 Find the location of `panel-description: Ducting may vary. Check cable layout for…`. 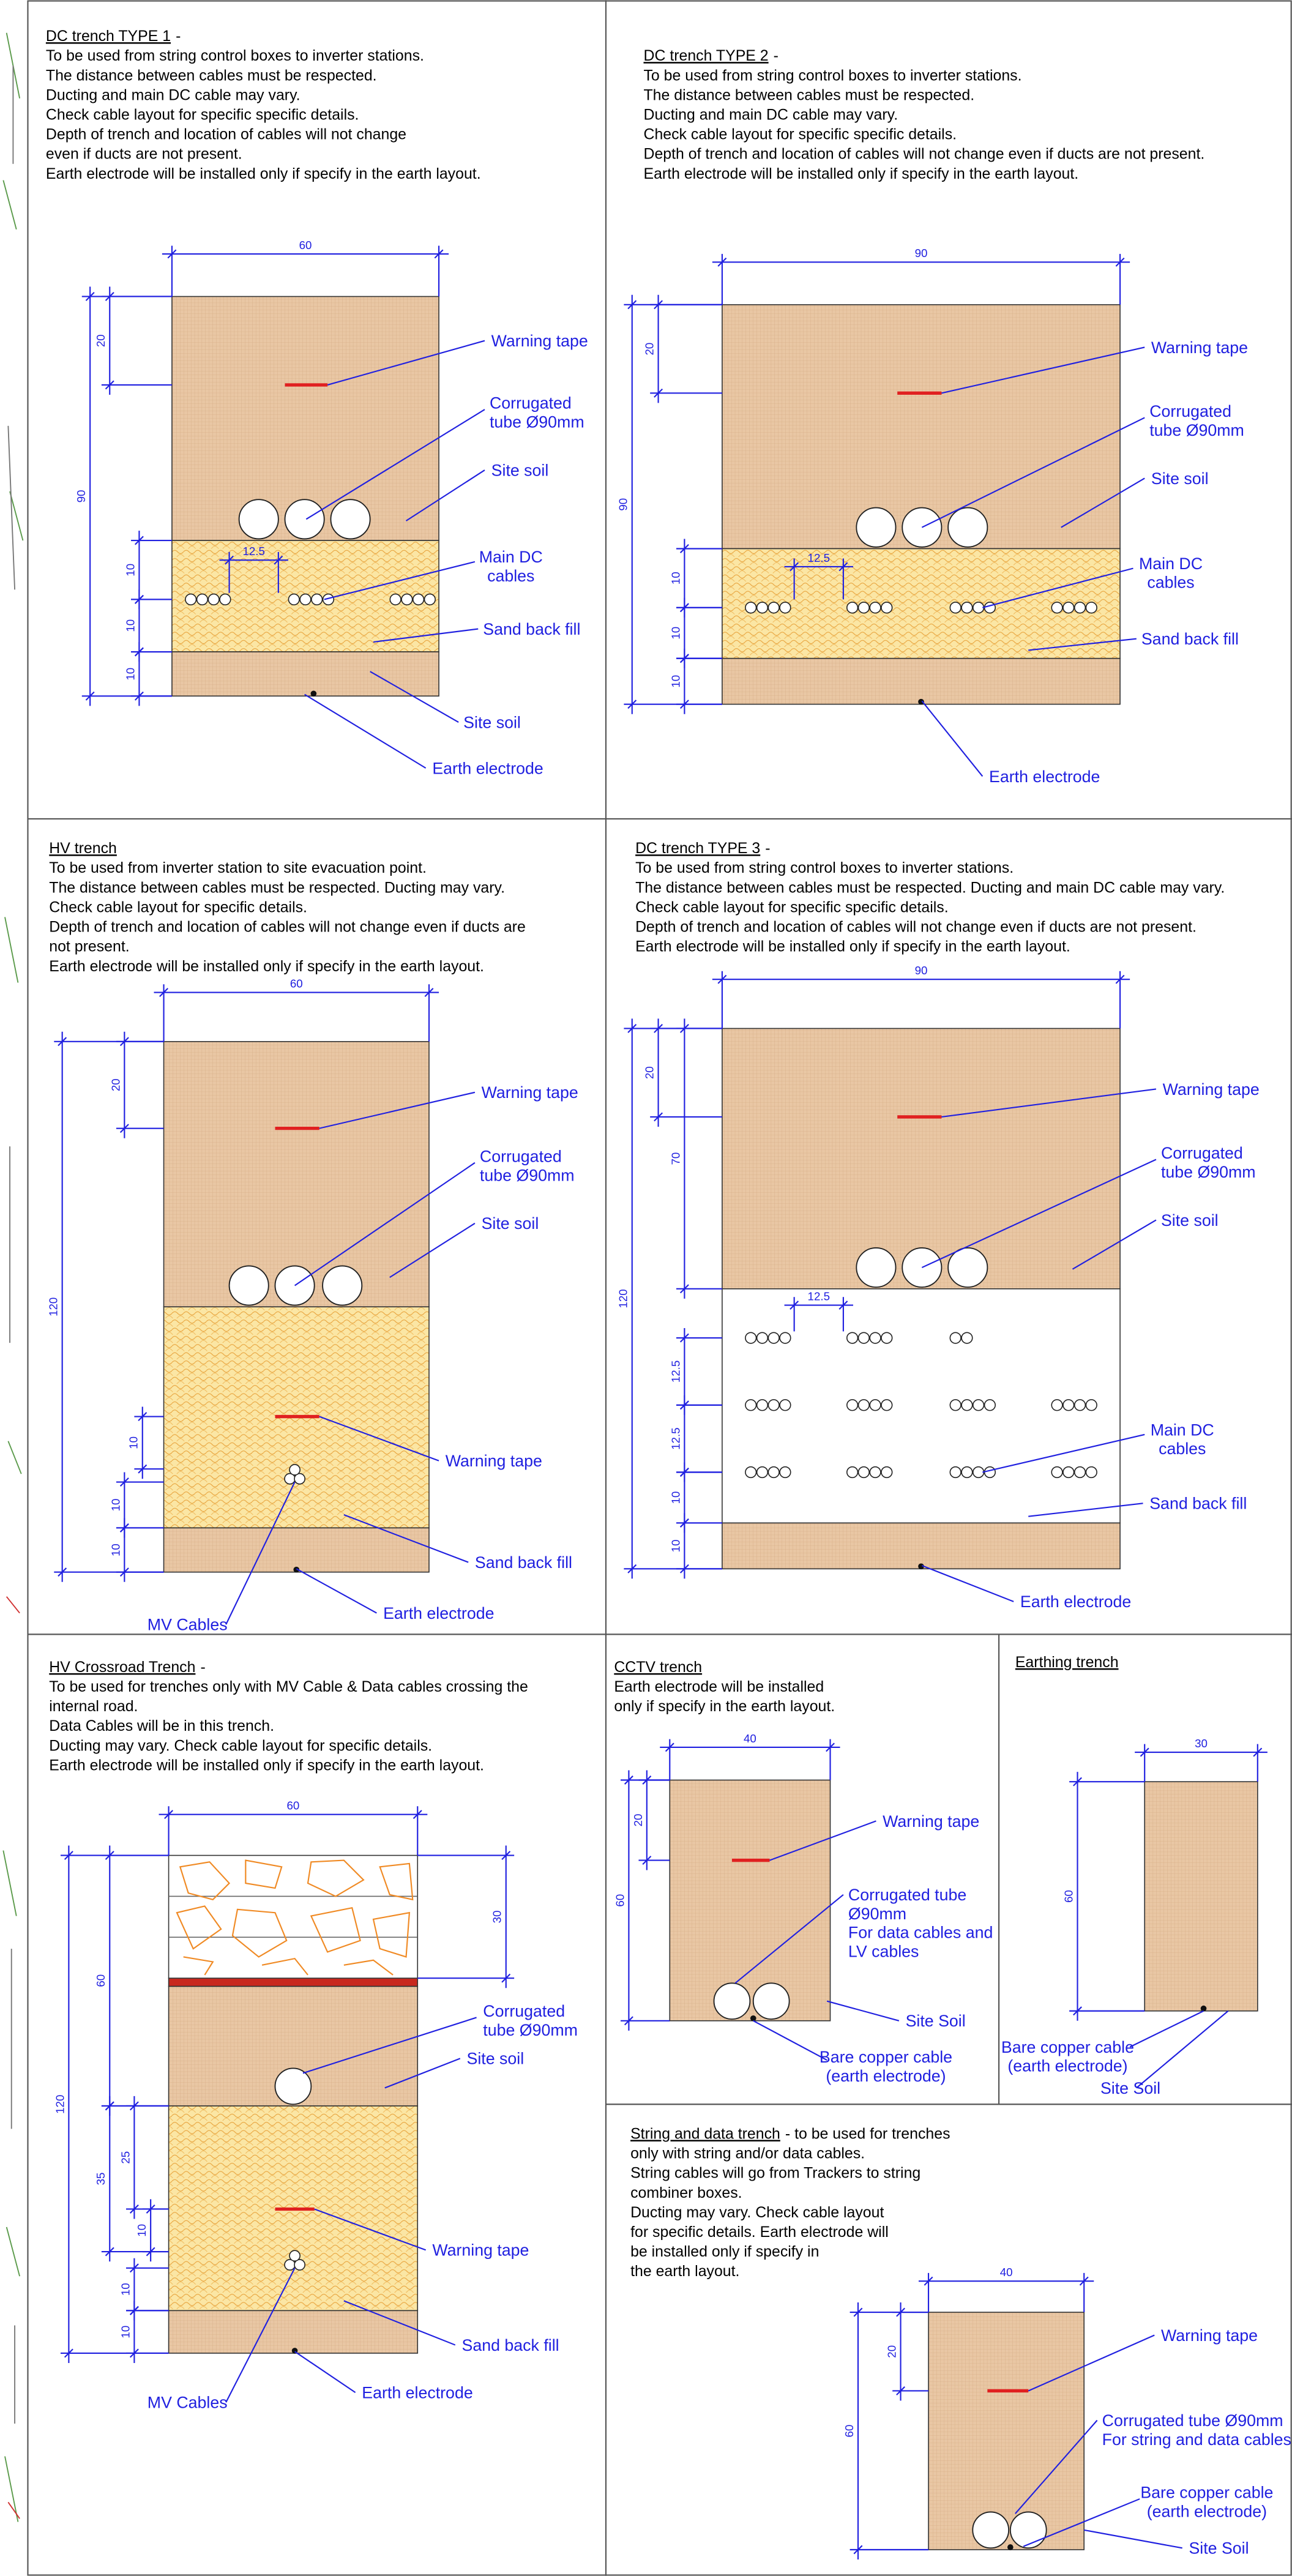

panel-description: Ducting may vary. Check cable layout for… is located at coordinates (241, 1746).